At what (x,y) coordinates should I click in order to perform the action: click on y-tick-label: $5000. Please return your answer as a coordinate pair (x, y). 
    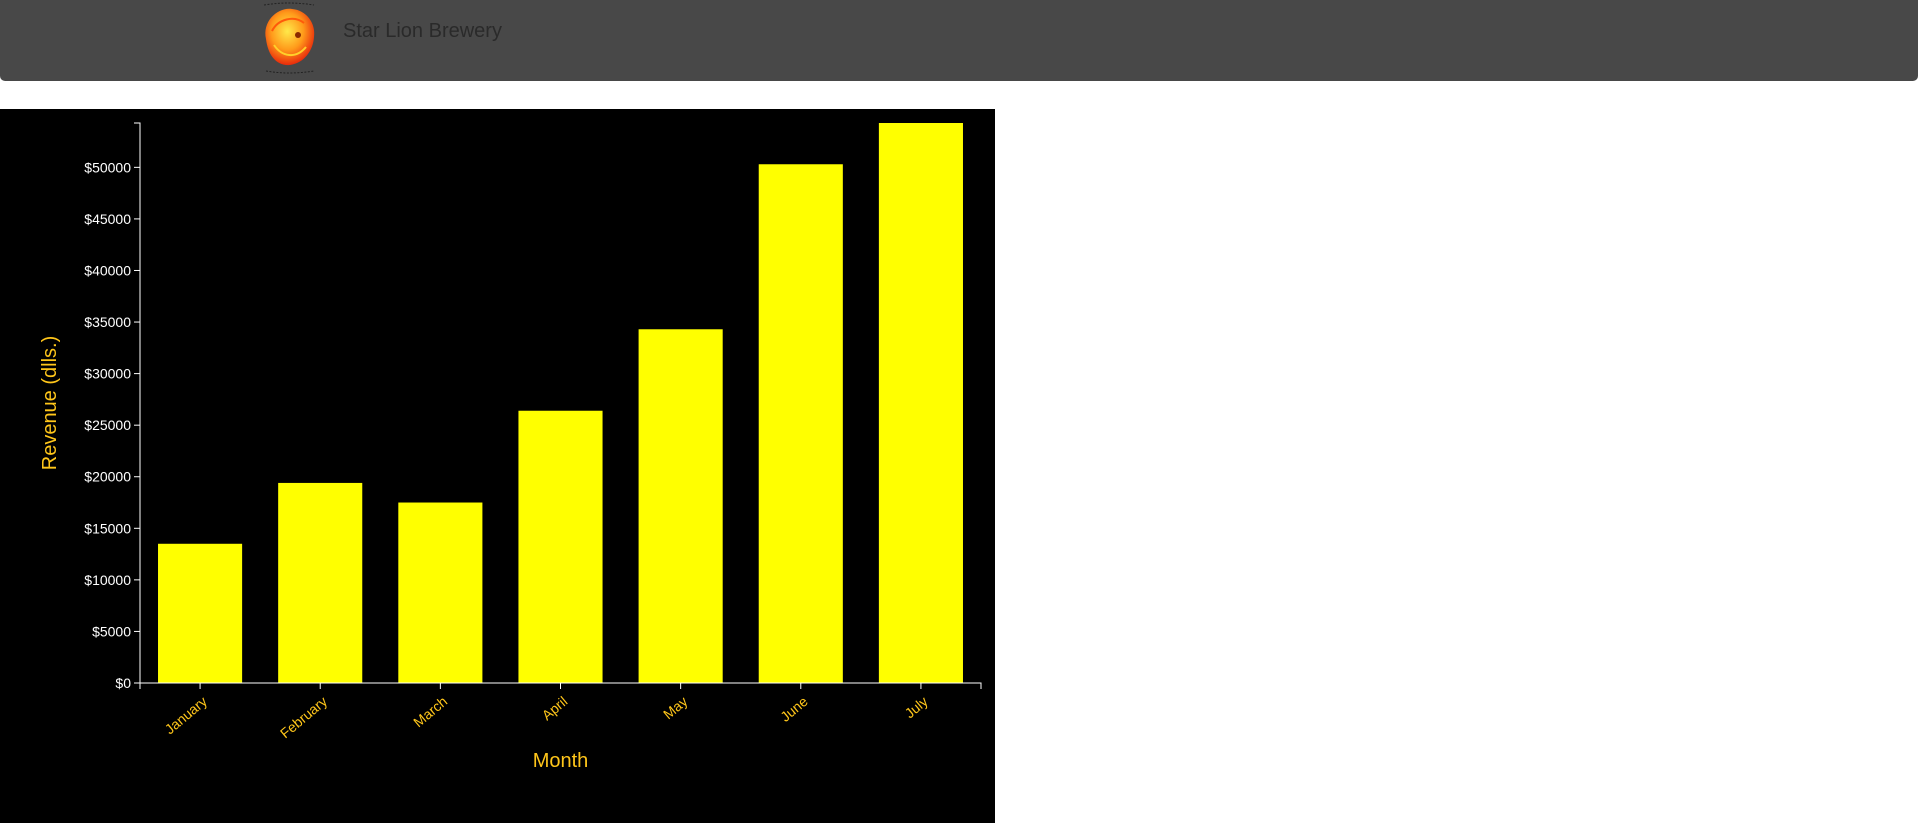
    Looking at the image, I should click on (111, 631).